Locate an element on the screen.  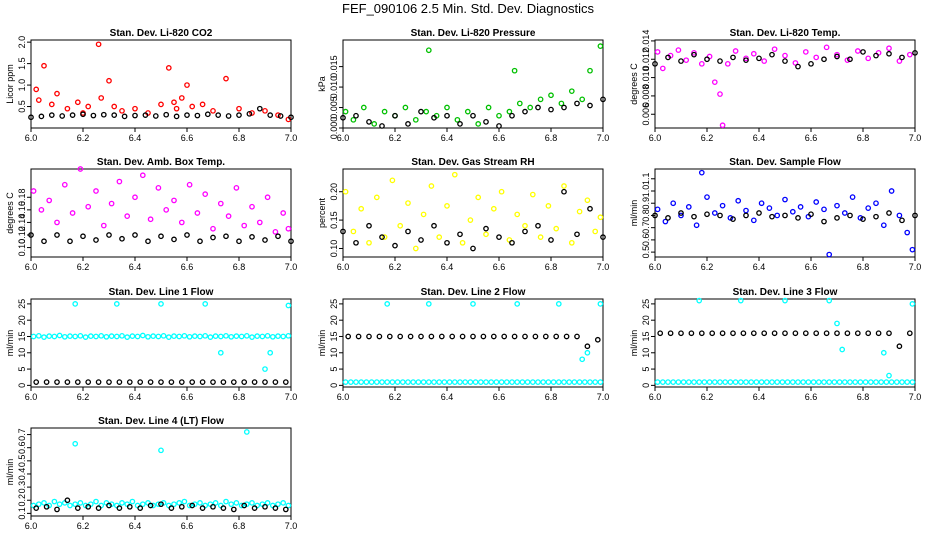
plot-frame is located at coordinates (161, 84).